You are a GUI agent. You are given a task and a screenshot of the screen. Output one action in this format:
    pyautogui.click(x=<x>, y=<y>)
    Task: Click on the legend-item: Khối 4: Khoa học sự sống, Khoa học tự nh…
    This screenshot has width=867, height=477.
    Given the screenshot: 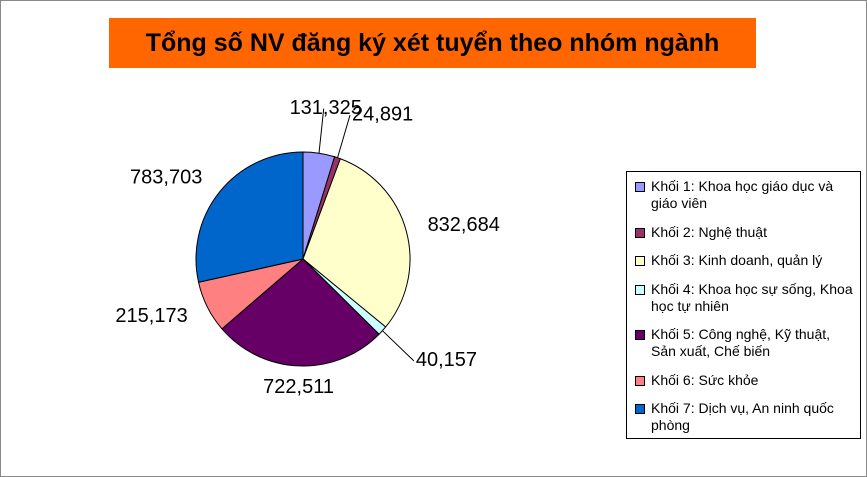 What is the action you would take?
    pyautogui.click(x=744, y=298)
    